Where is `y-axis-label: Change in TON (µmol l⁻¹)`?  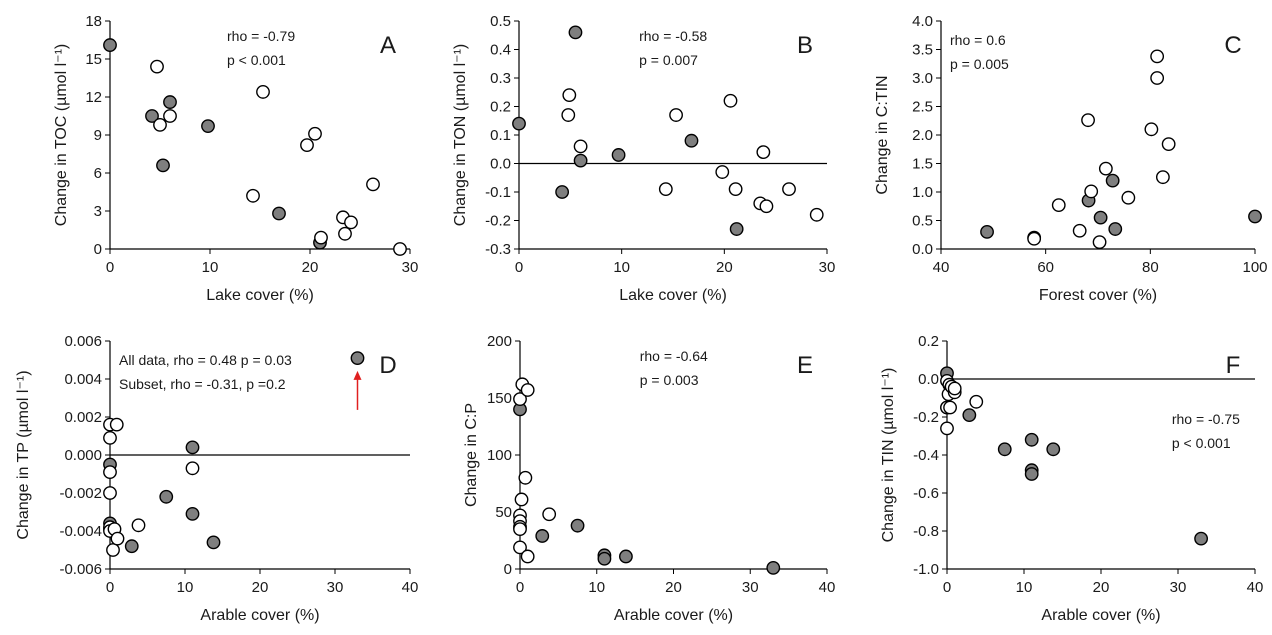 y-axis-label: Change in TON (µmol l⁻¹) is located at coordinates (460, 135).